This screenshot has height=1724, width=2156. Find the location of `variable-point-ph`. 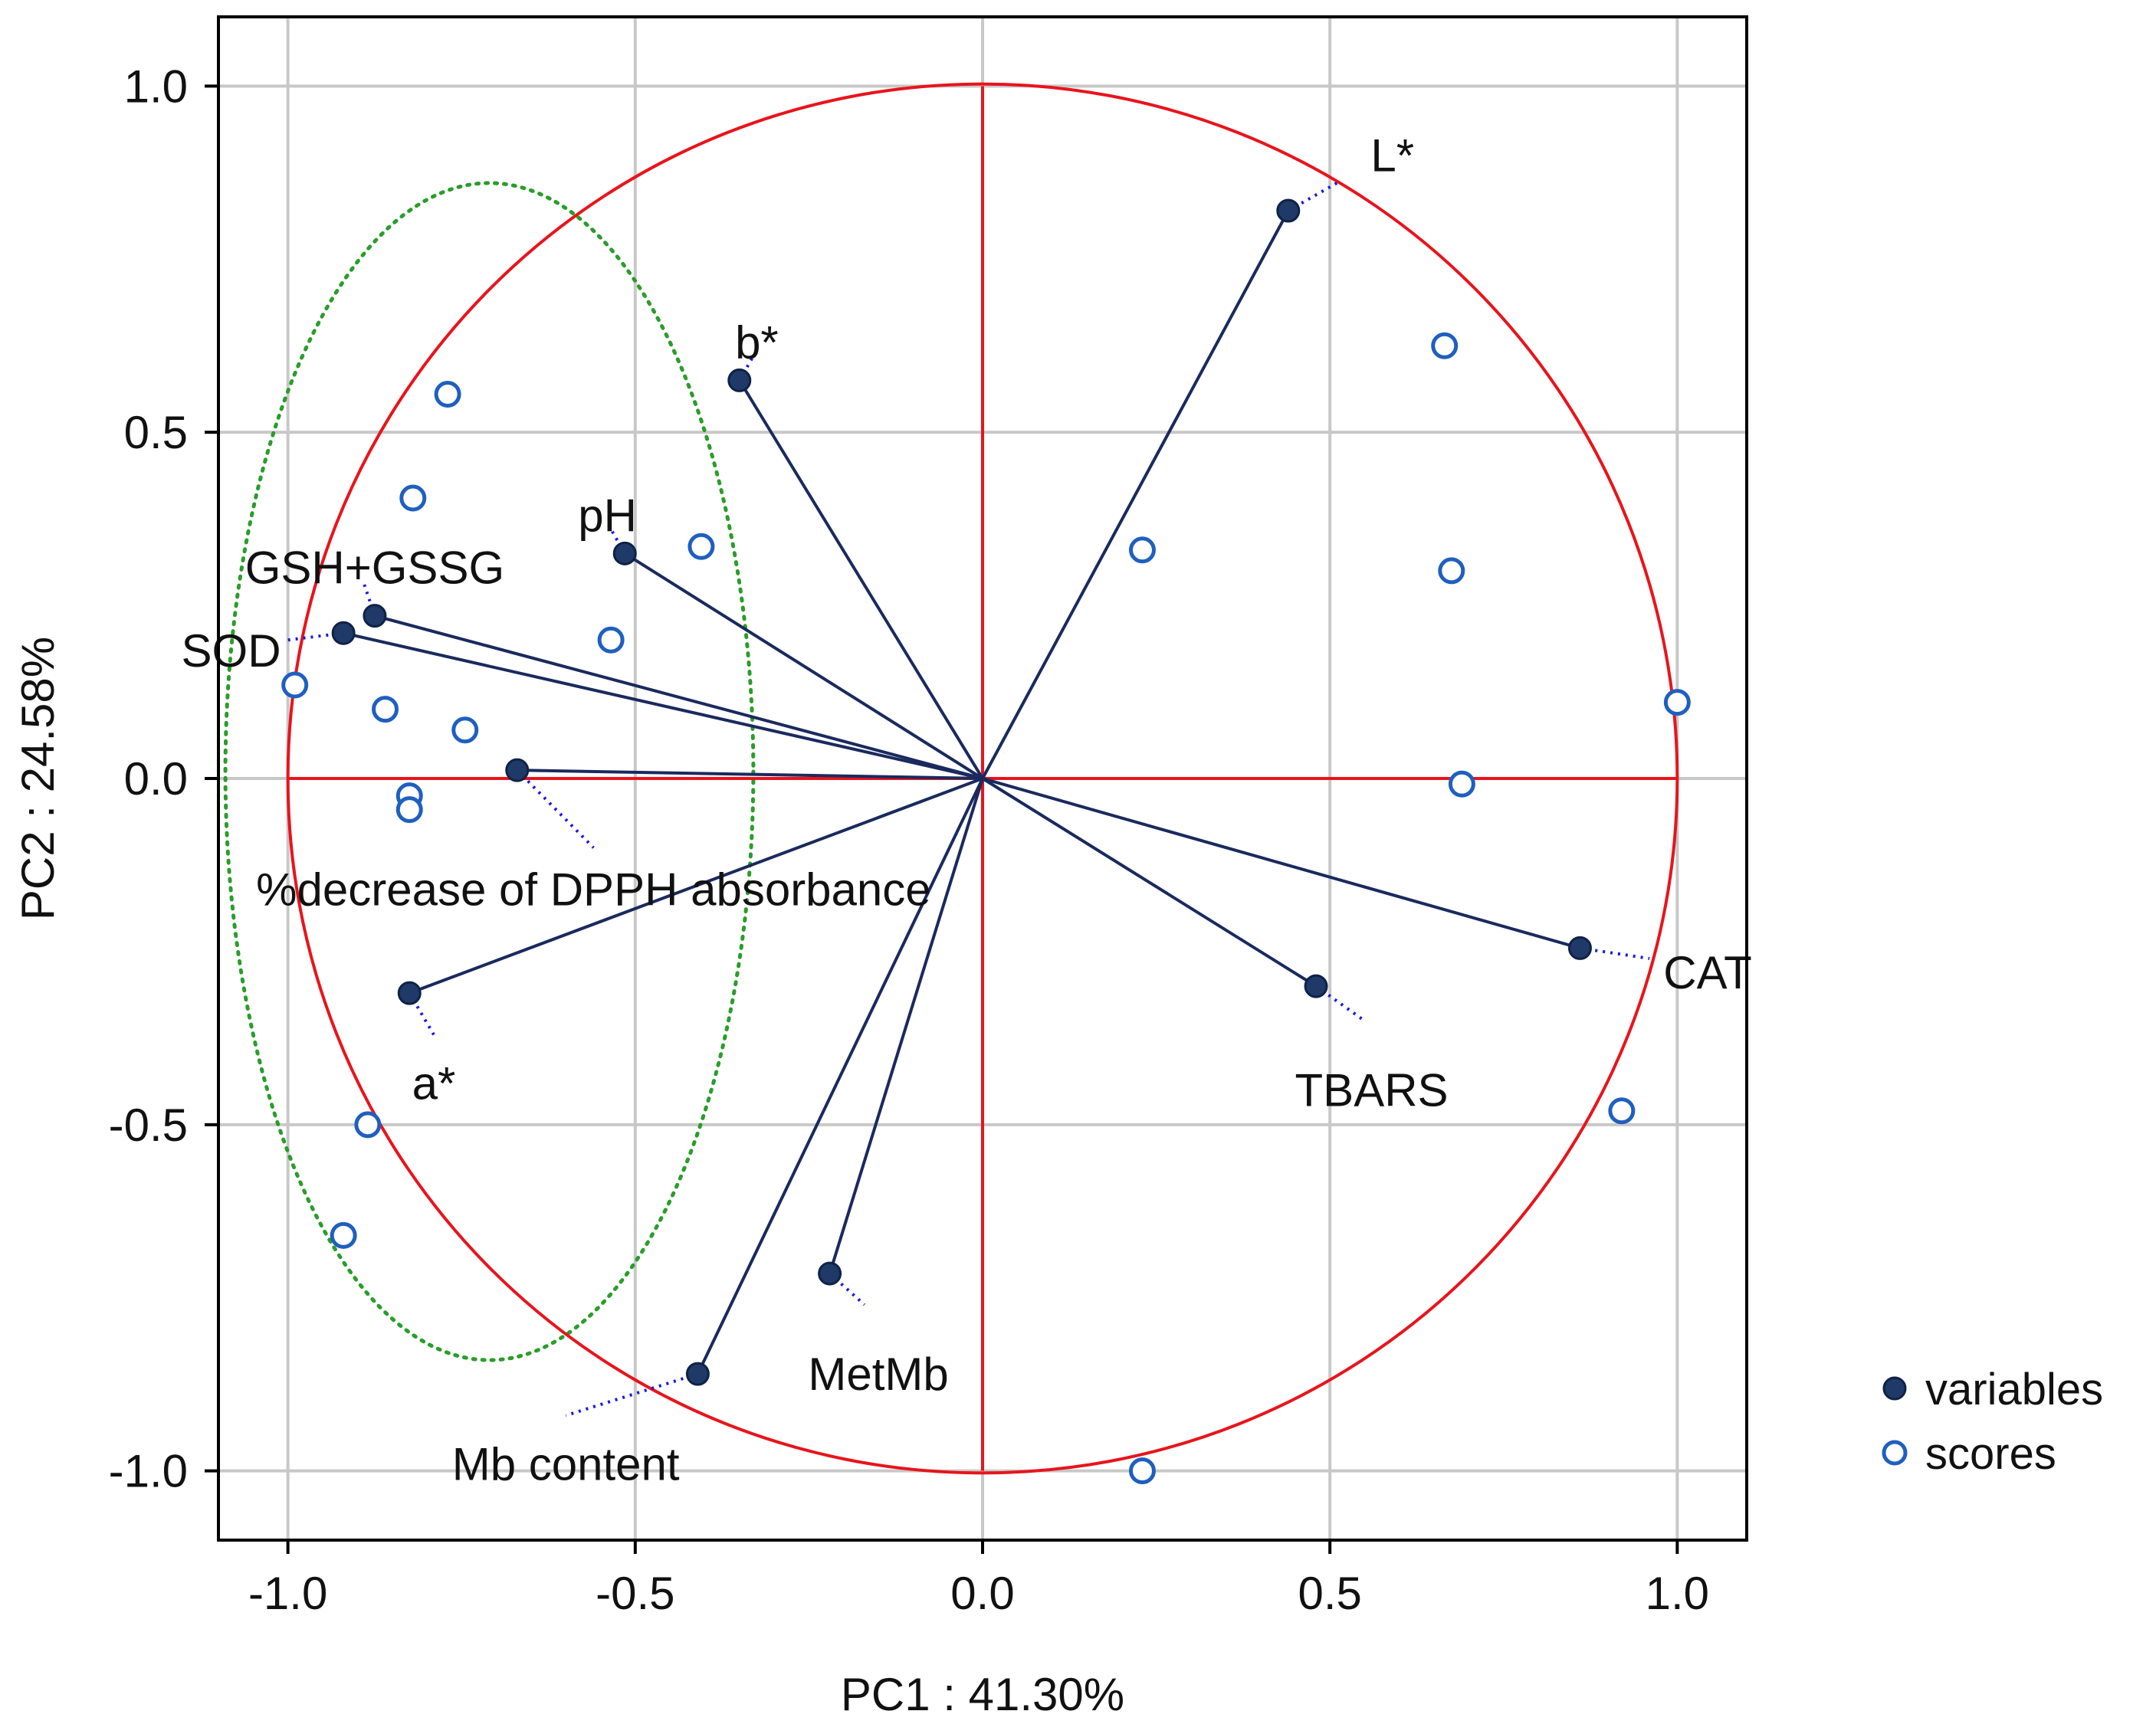

variable-point-ph is located at coordinates (624, 553).